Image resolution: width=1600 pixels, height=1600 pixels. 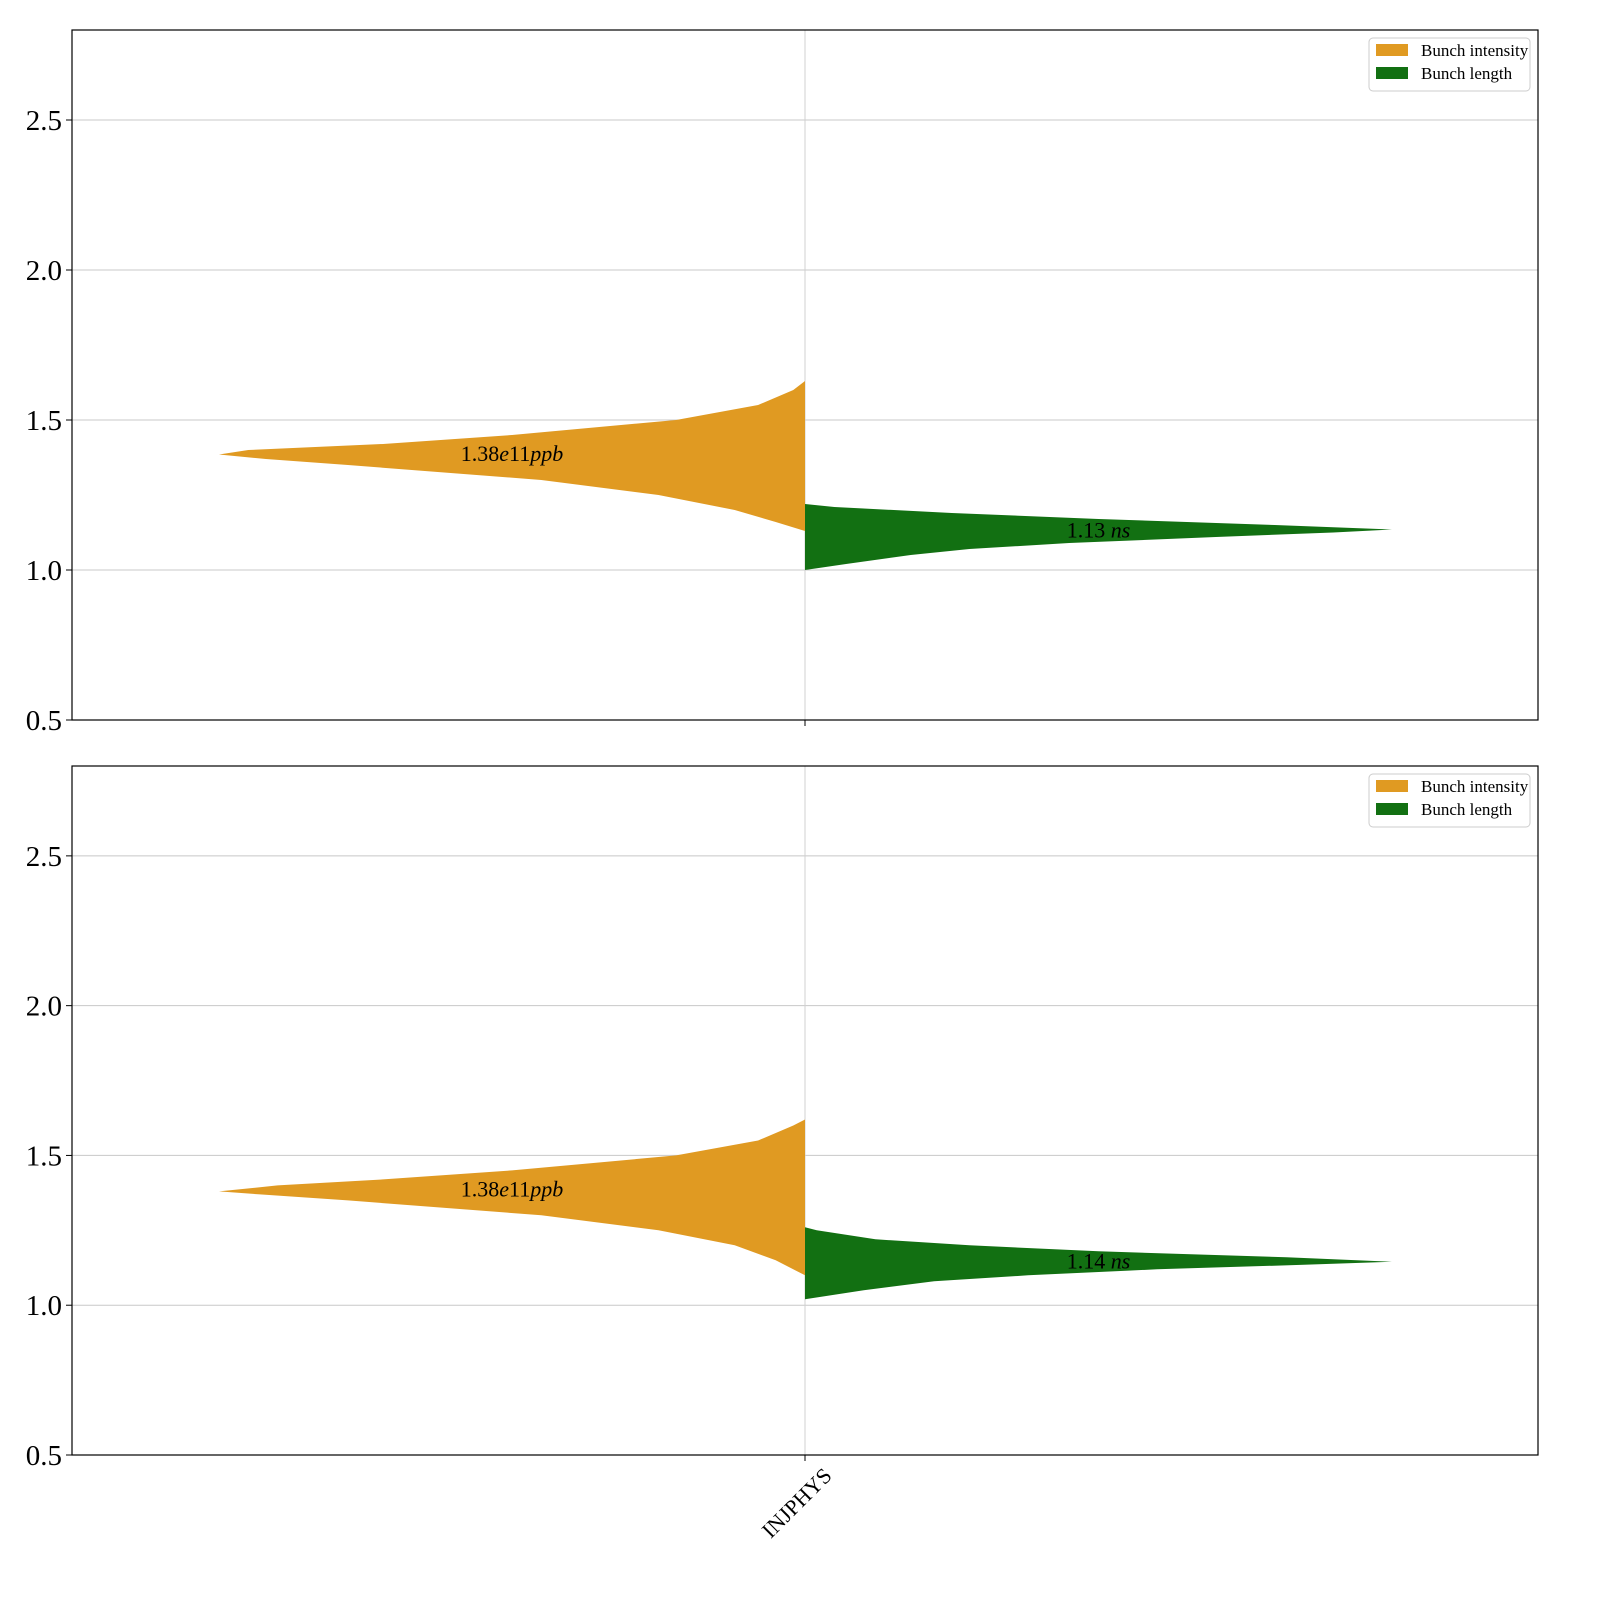 What do you see at coordinates (1099, 530) in the screenshot?
I see `annotation-bunch-length: 1.13 ns` at bounding box center [1099, 530].